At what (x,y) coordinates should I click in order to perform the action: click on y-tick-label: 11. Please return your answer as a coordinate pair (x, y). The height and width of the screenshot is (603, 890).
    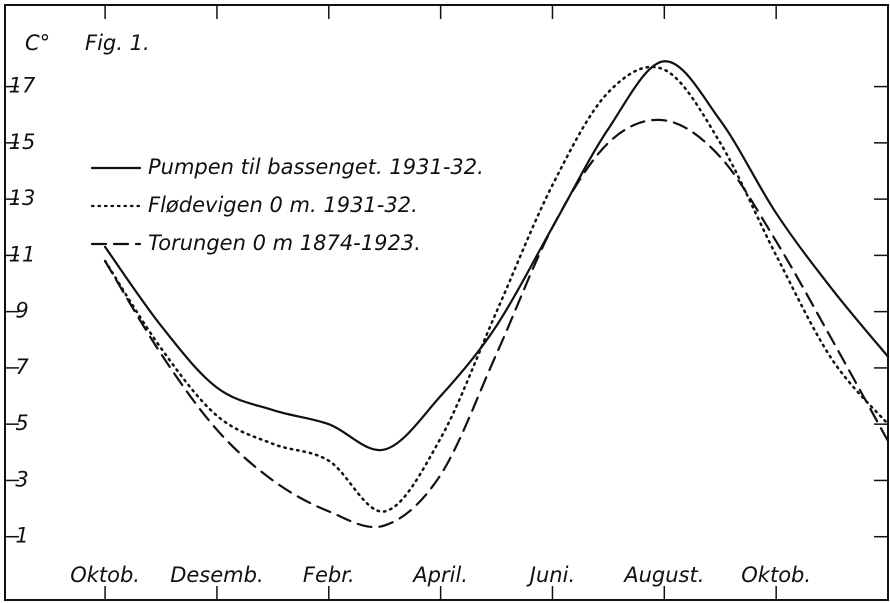
    Looking at the image, I should click on (22, 254).